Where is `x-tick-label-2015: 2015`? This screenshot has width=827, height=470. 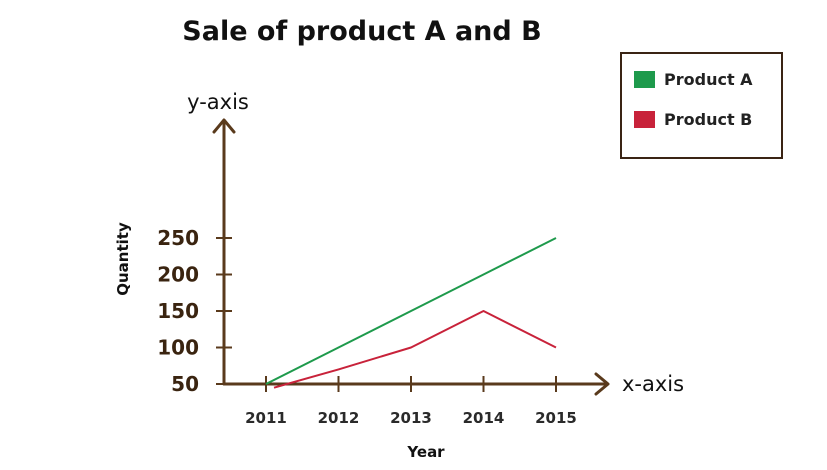
x-tick-label-2015: 2015 is located at coordinates (556, 418).